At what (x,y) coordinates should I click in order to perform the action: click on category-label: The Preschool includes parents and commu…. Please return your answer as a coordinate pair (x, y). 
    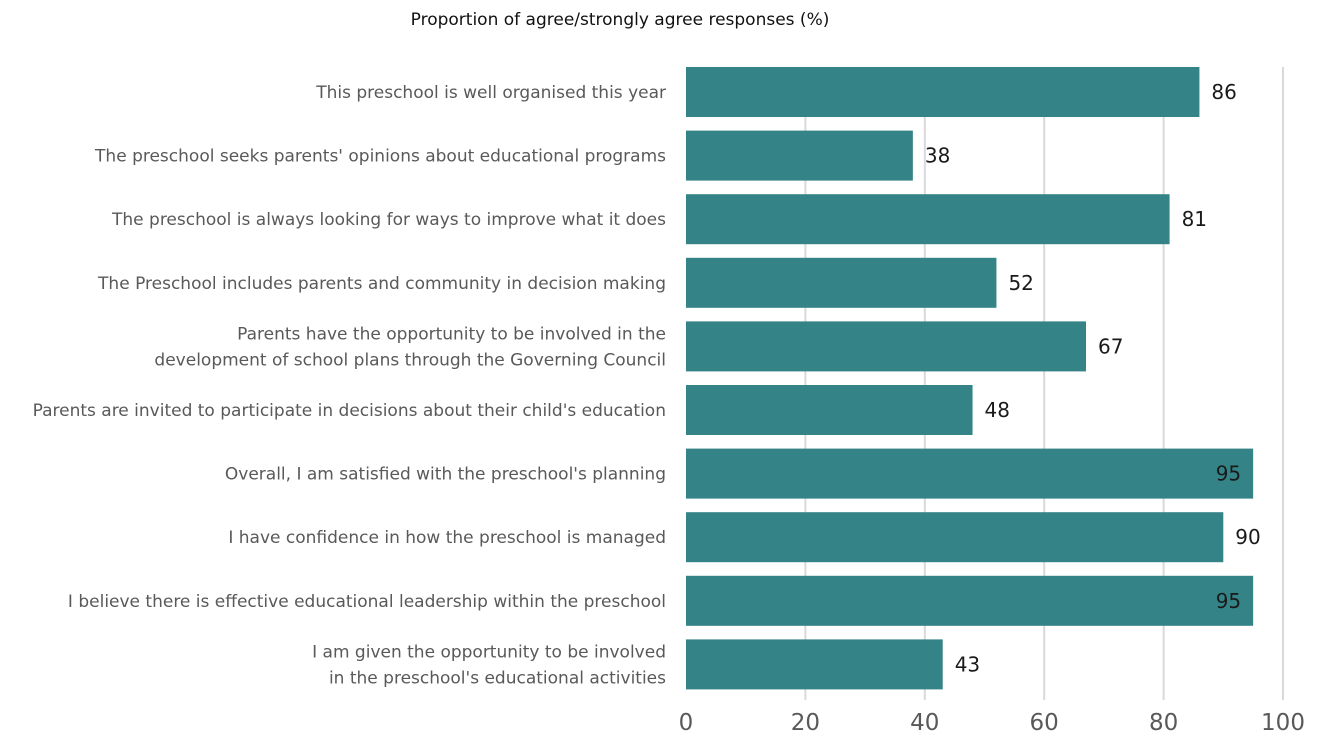
    Looking at the image, I should click on (381, 284).